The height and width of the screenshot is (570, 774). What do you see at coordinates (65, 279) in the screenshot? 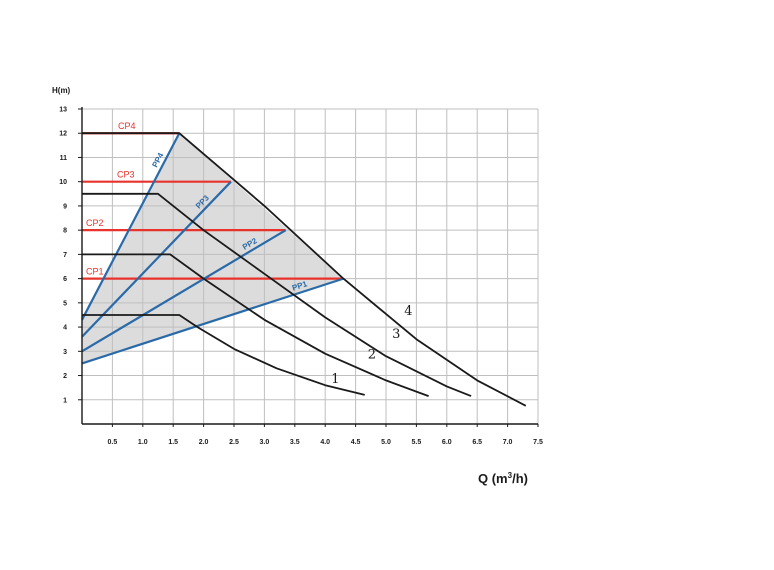
I see `y-tick-label: 6` at bounding box center [65, 279].